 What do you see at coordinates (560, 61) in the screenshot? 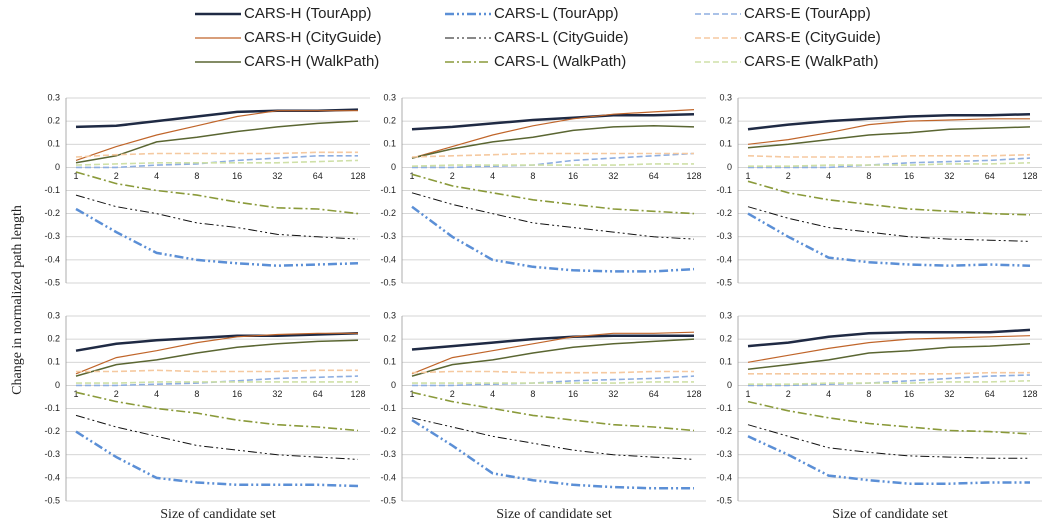
I see `legend-label: CARS-L (WalkPath)` at bounding box center [560, 61].